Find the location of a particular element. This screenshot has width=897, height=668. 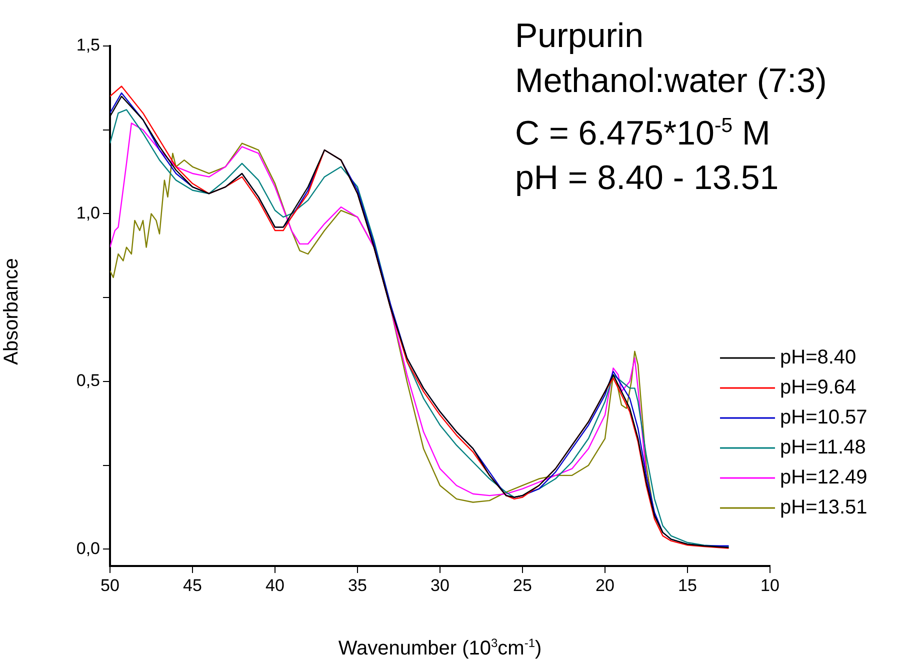

annotation: Methanol:water (7:3) is located at coordinates (671, 81).